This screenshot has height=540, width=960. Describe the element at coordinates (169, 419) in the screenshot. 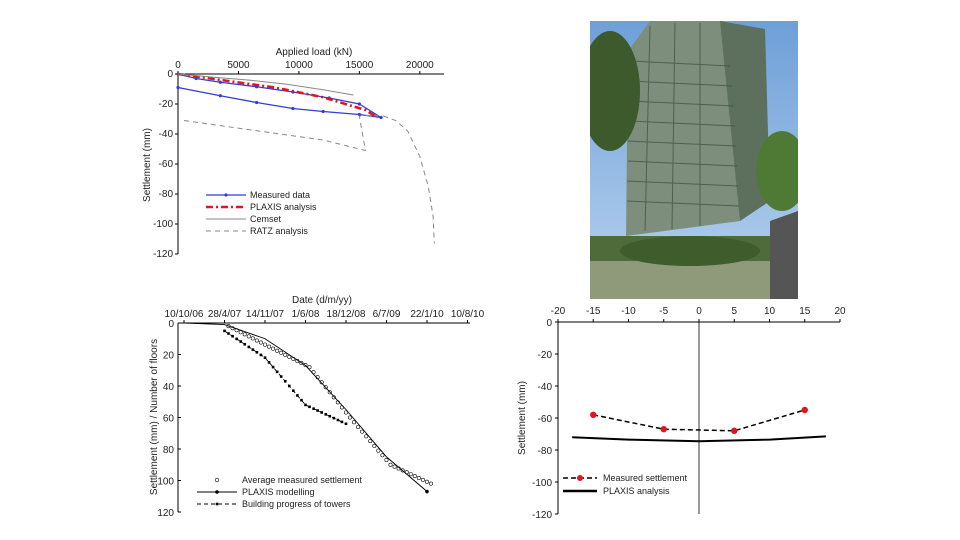

I see `chart2-y-tick-label: 60` at that location.